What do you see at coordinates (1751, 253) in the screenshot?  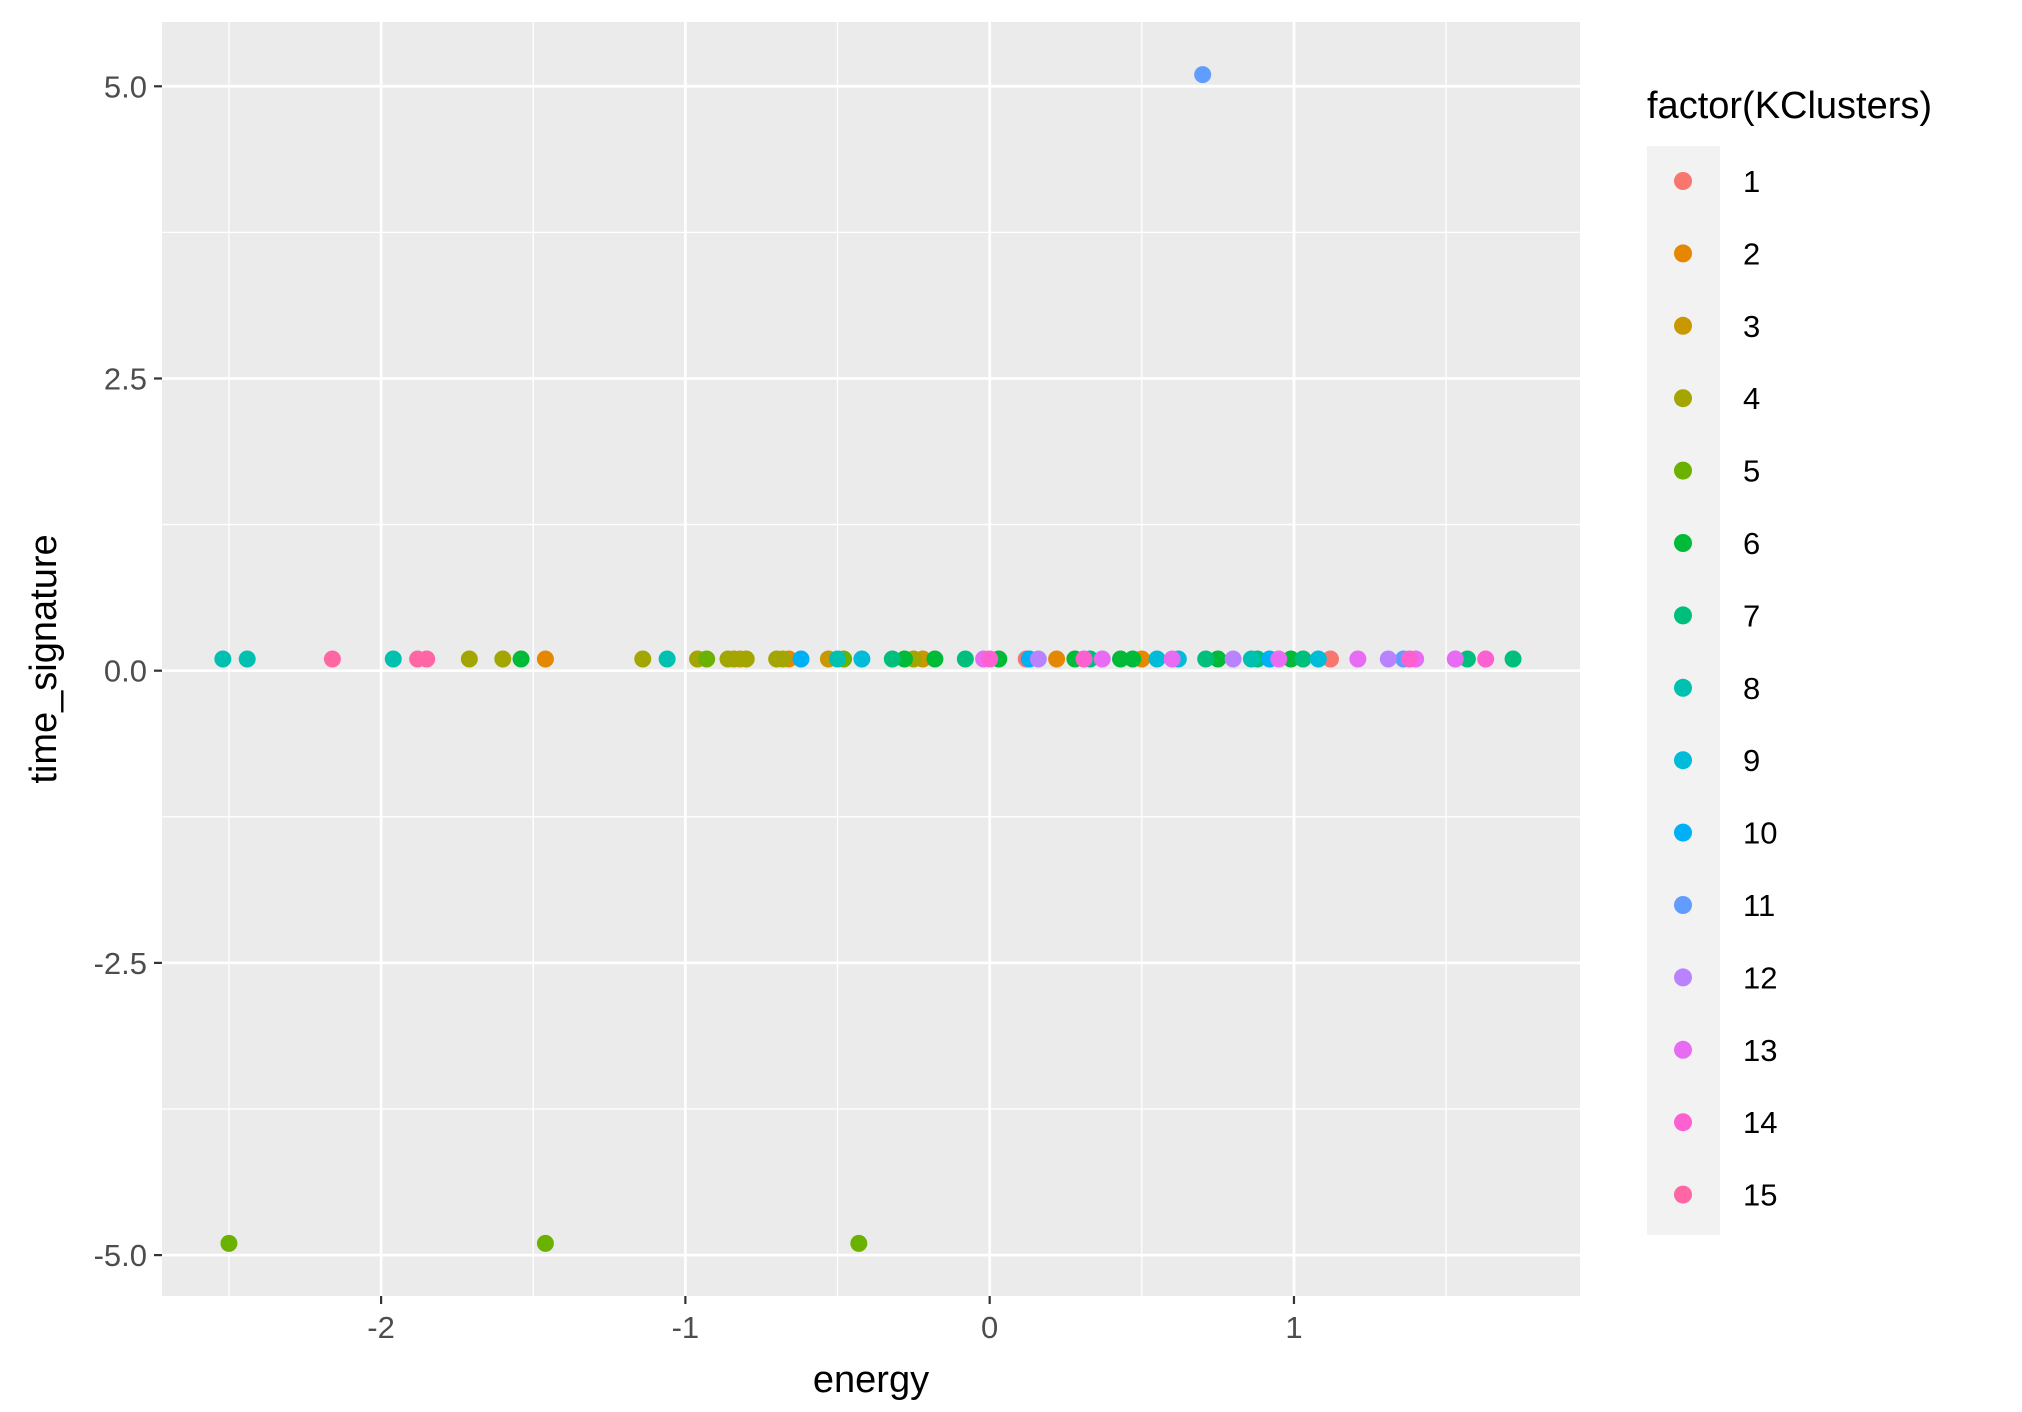 I see `legend-label-2: 2` at bounding box center [1751, 253].